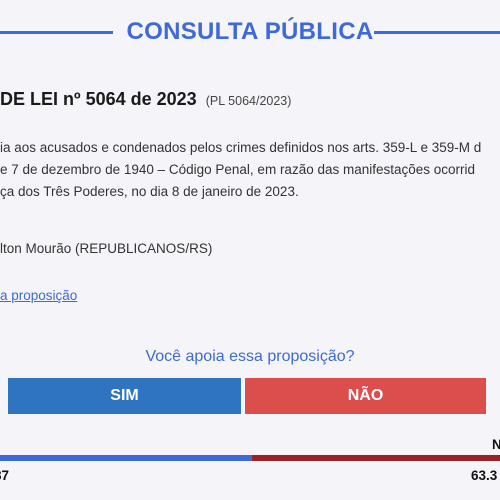 This screenshot has height=500, width=500. I want to click on result-no-percent: 63.3, so click(484, 475).